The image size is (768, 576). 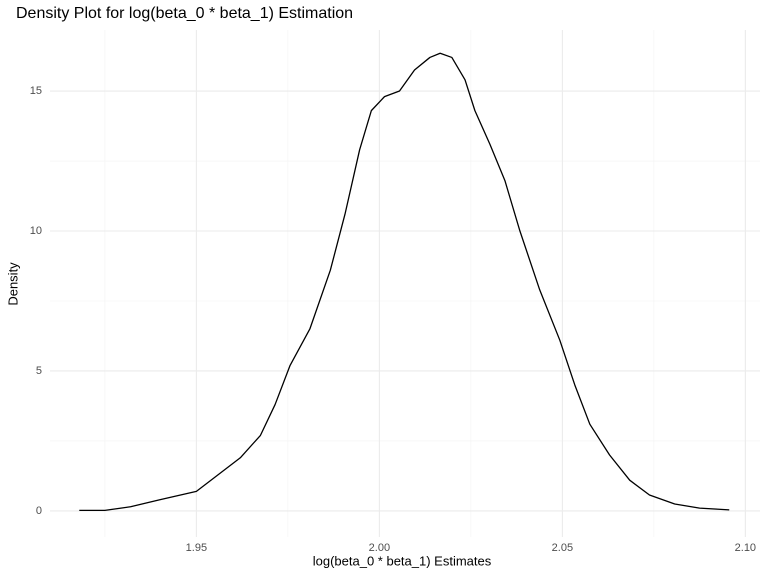 I want to click on x-tick-label: 2.00, so click(x=379, y=548).